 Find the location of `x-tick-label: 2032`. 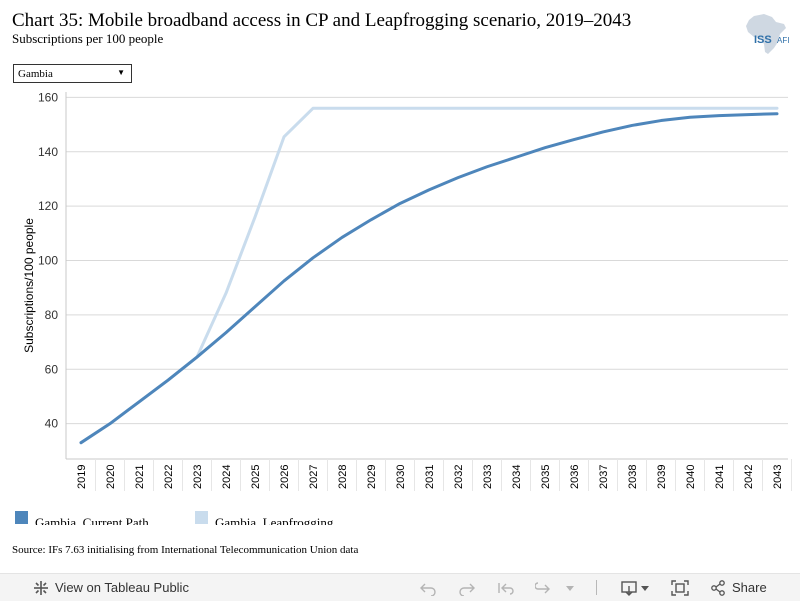

x-tick-label: 2032 is located at coordinates (459, 477).